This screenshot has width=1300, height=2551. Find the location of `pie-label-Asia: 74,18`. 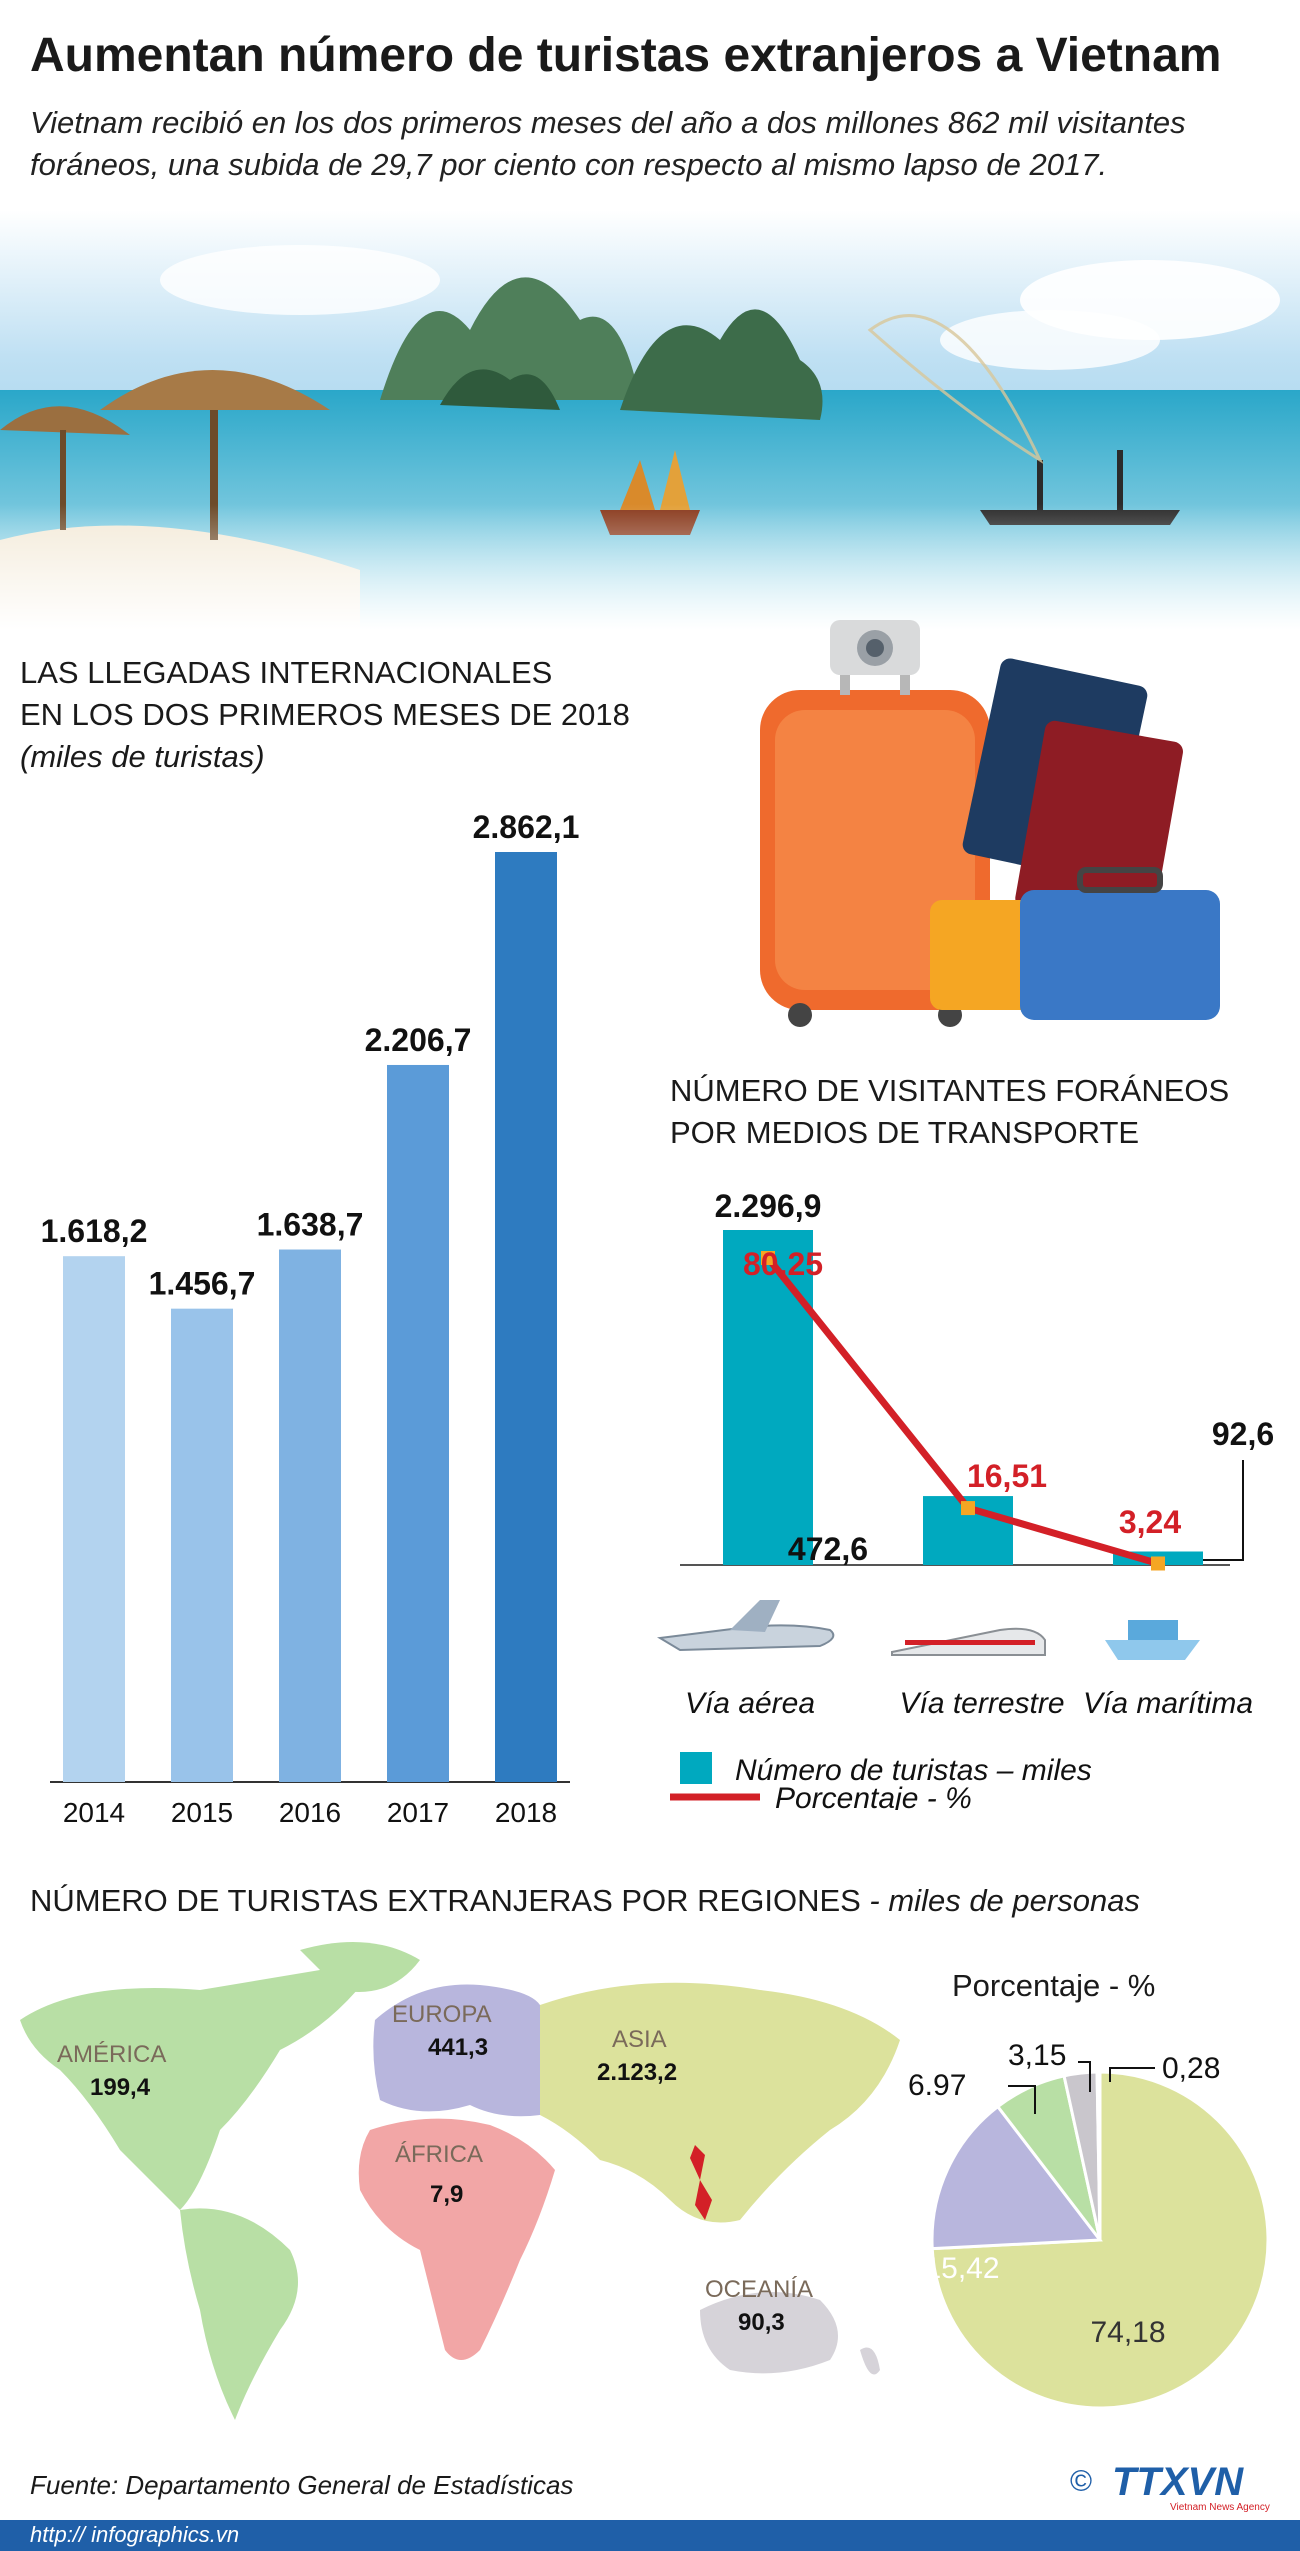

pie-label-Asia: 74,18 is located at coordinates (1127, 2332).